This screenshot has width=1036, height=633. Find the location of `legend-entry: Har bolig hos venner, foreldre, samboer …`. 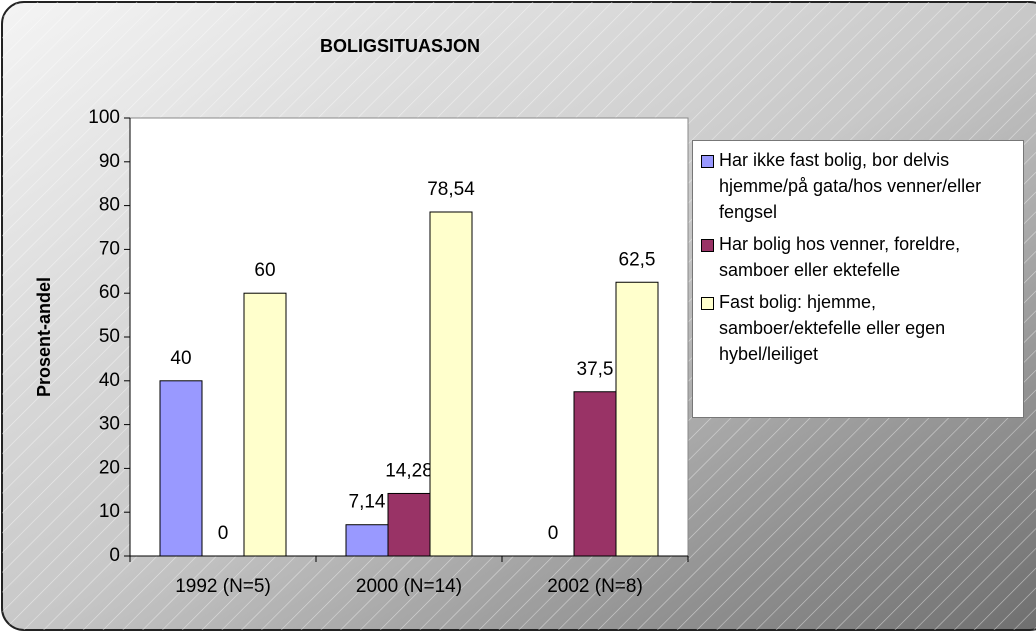

legend-entry: Har bolig hos venner, foreldre, samboer … is located at coordinates (860, 257).